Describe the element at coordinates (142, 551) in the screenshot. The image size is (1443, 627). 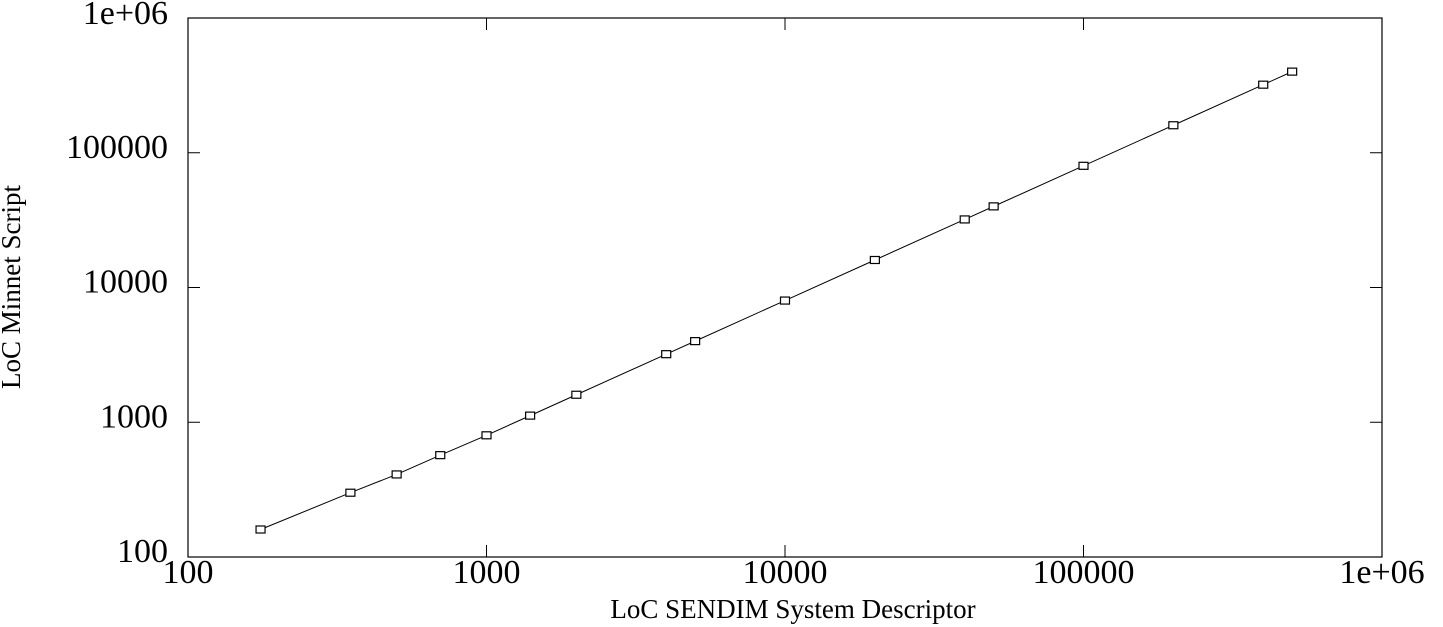
I see `y-tick-label: 100` at that location.